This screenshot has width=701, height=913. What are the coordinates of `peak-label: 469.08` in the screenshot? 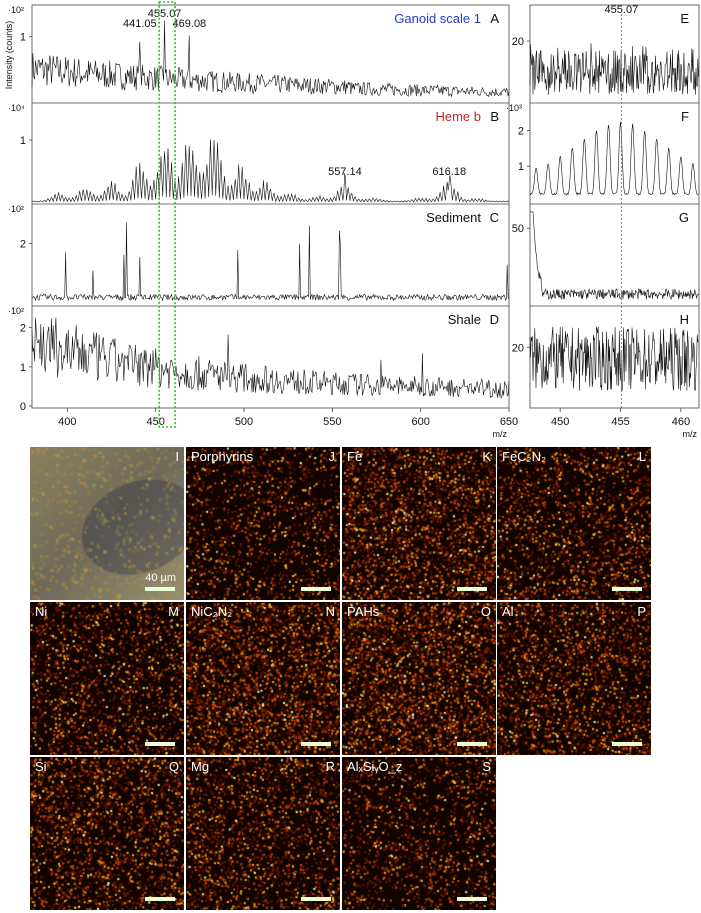 It's located at (190, 24).